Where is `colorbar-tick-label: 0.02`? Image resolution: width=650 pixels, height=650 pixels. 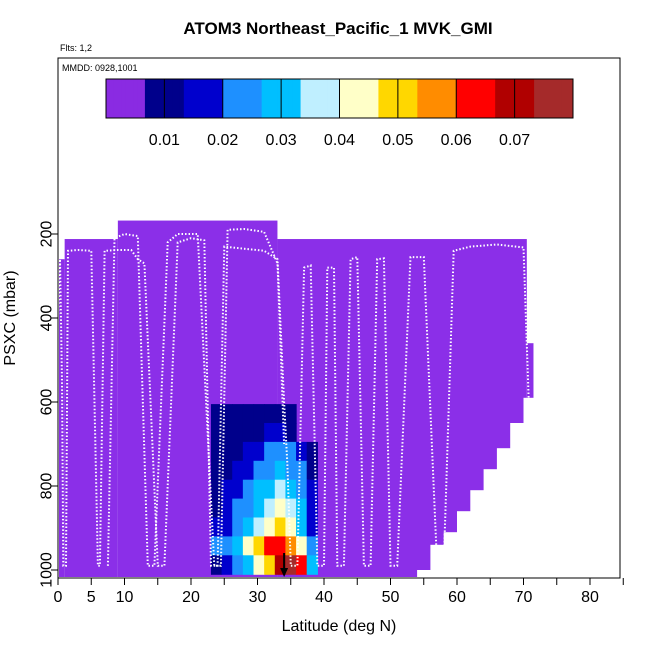
colorbar-tick-label: 0.02 is located at coordinates (222, 140).